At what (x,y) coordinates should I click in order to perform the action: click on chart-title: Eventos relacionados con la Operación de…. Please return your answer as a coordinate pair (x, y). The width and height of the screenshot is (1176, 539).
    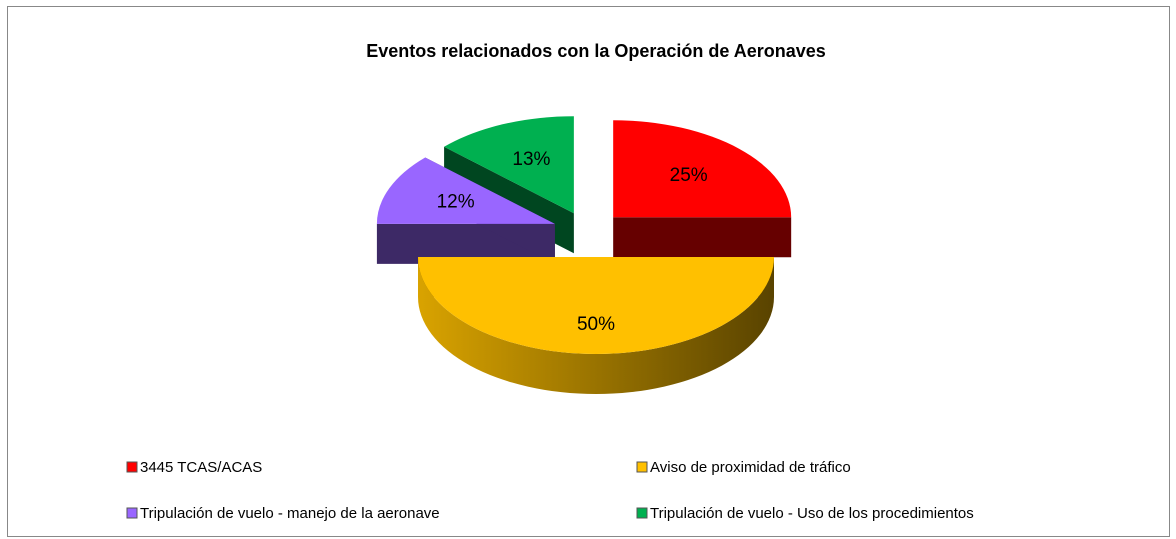
    Looking at the image, I should click on (596, 51).